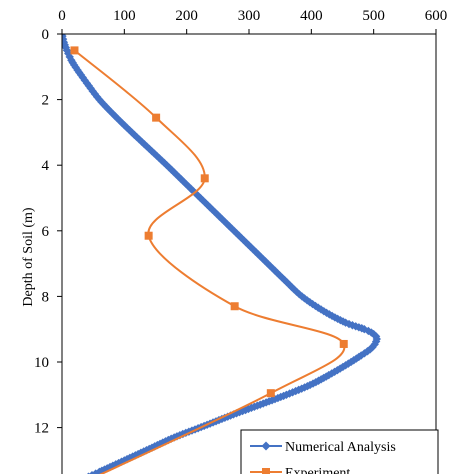  I want to click on y-tick-label: 2, so click(46, 101).